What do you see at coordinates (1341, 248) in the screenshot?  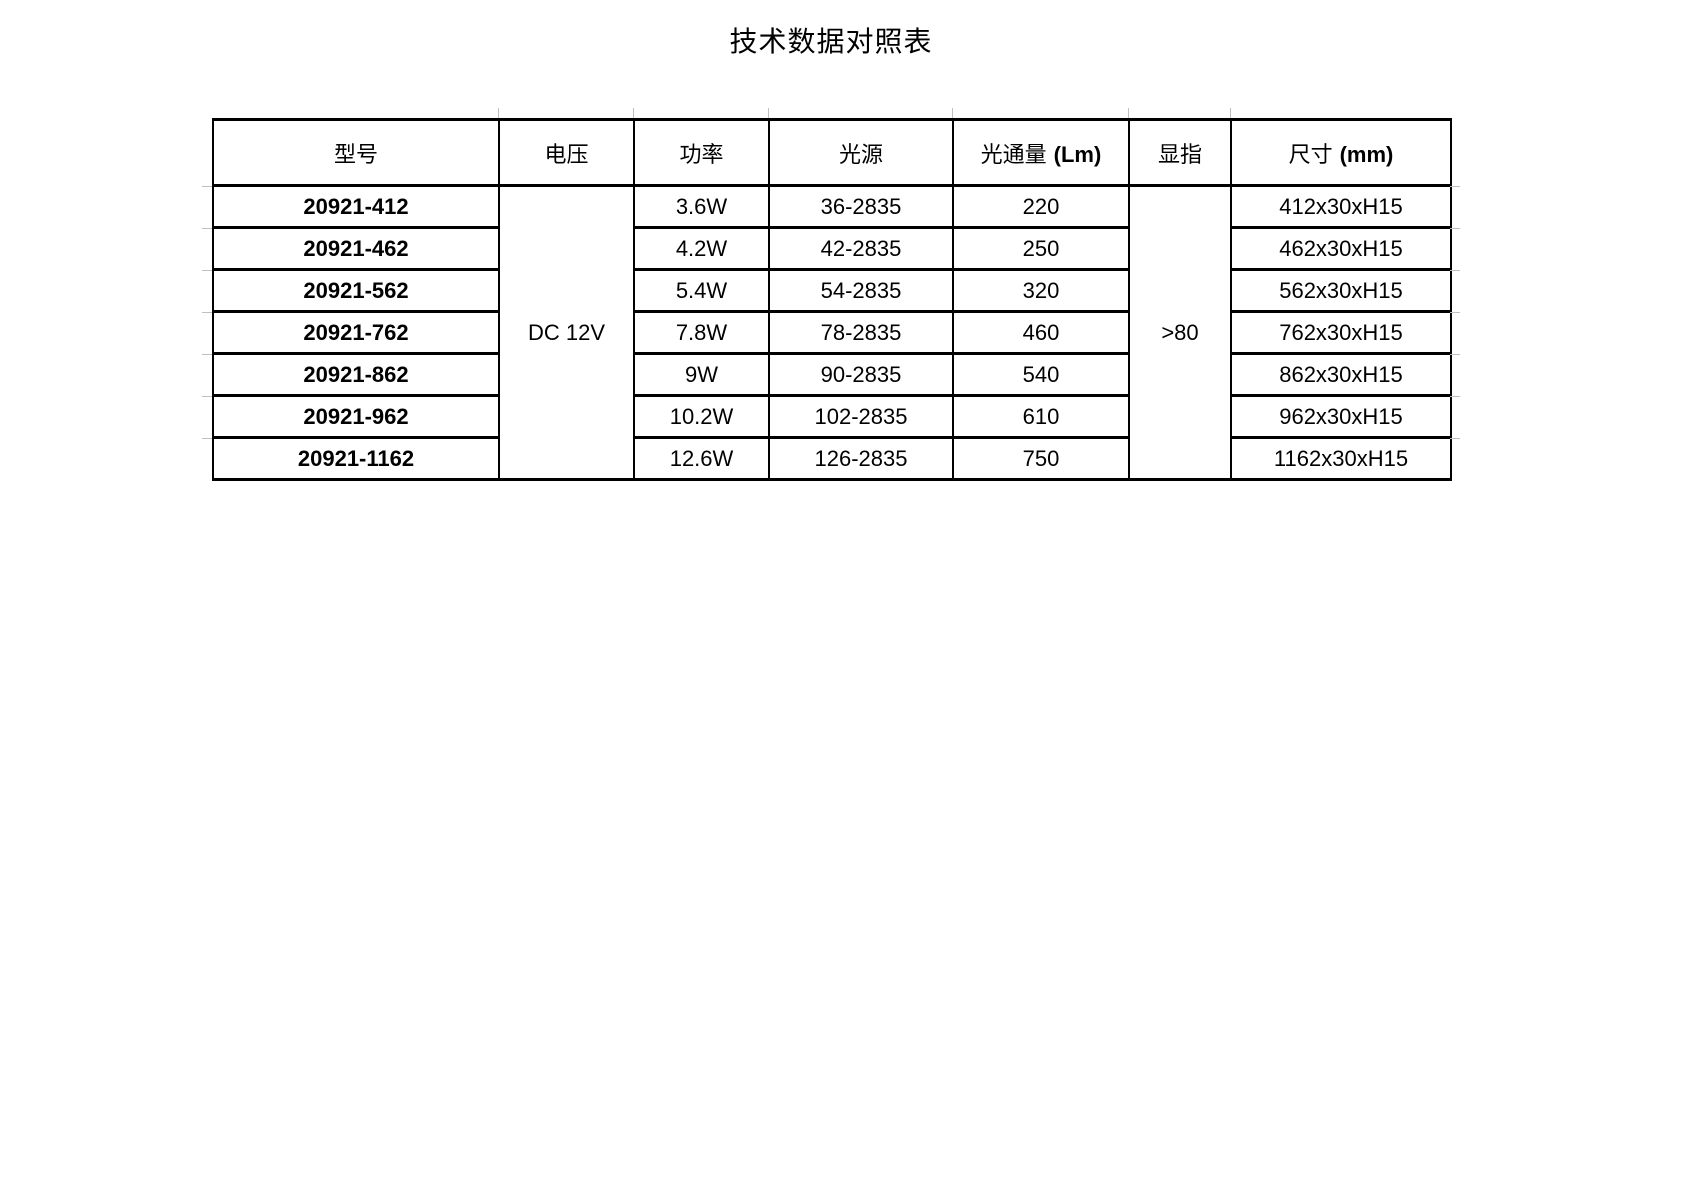 I see `size-cell: 462x30xH15` at bounding box center [1341, 248].